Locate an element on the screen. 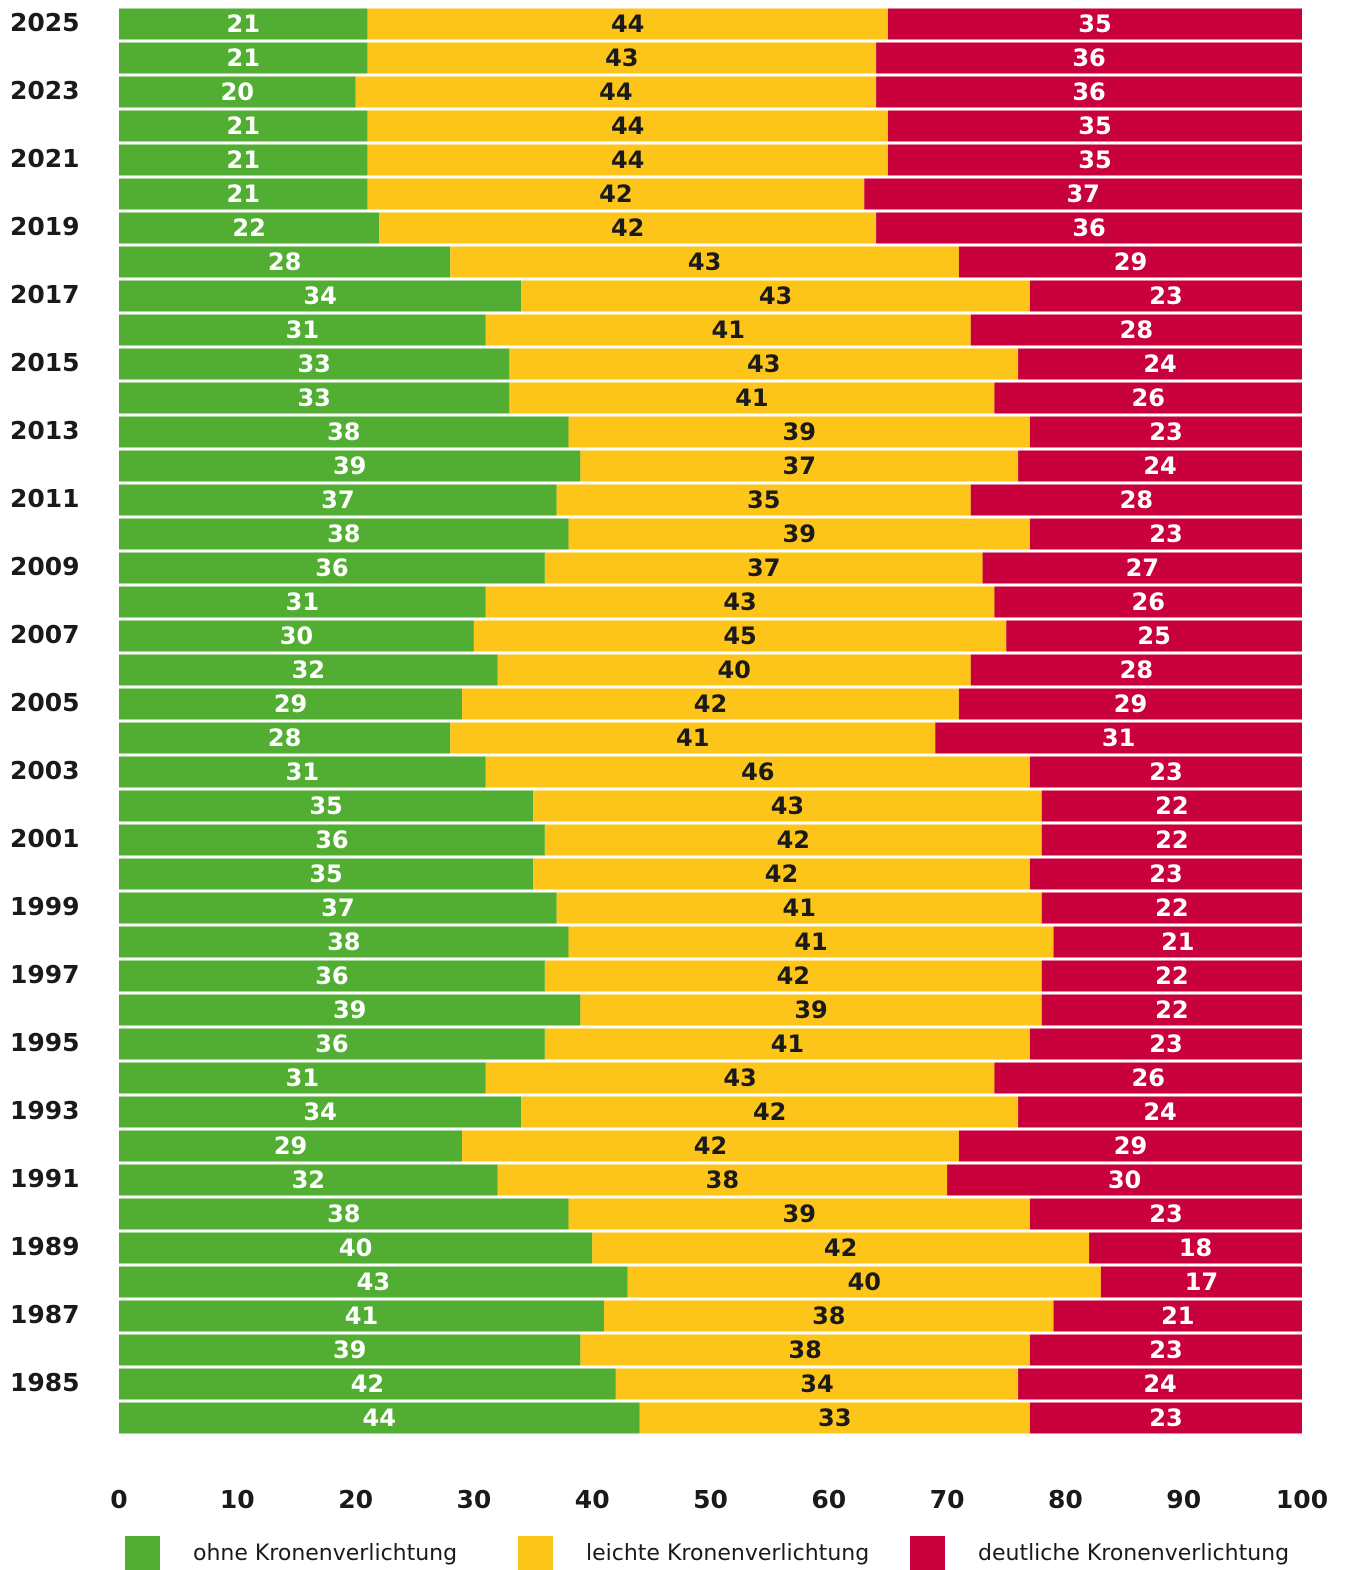 The height and width of the screenshot is (1570, 1347). y-tick-label: 2019 is located at coordinates (45, 226).